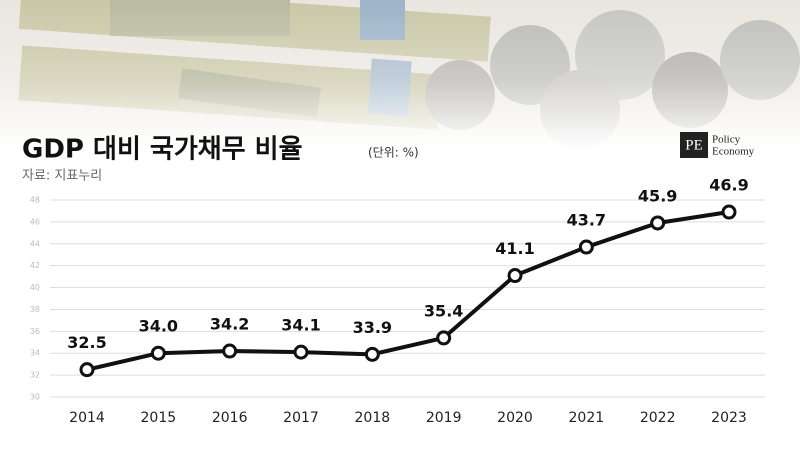  Describe the element at coordinates (35, 375) in the screenshot. I see `y-tick-label: 32` at that location.